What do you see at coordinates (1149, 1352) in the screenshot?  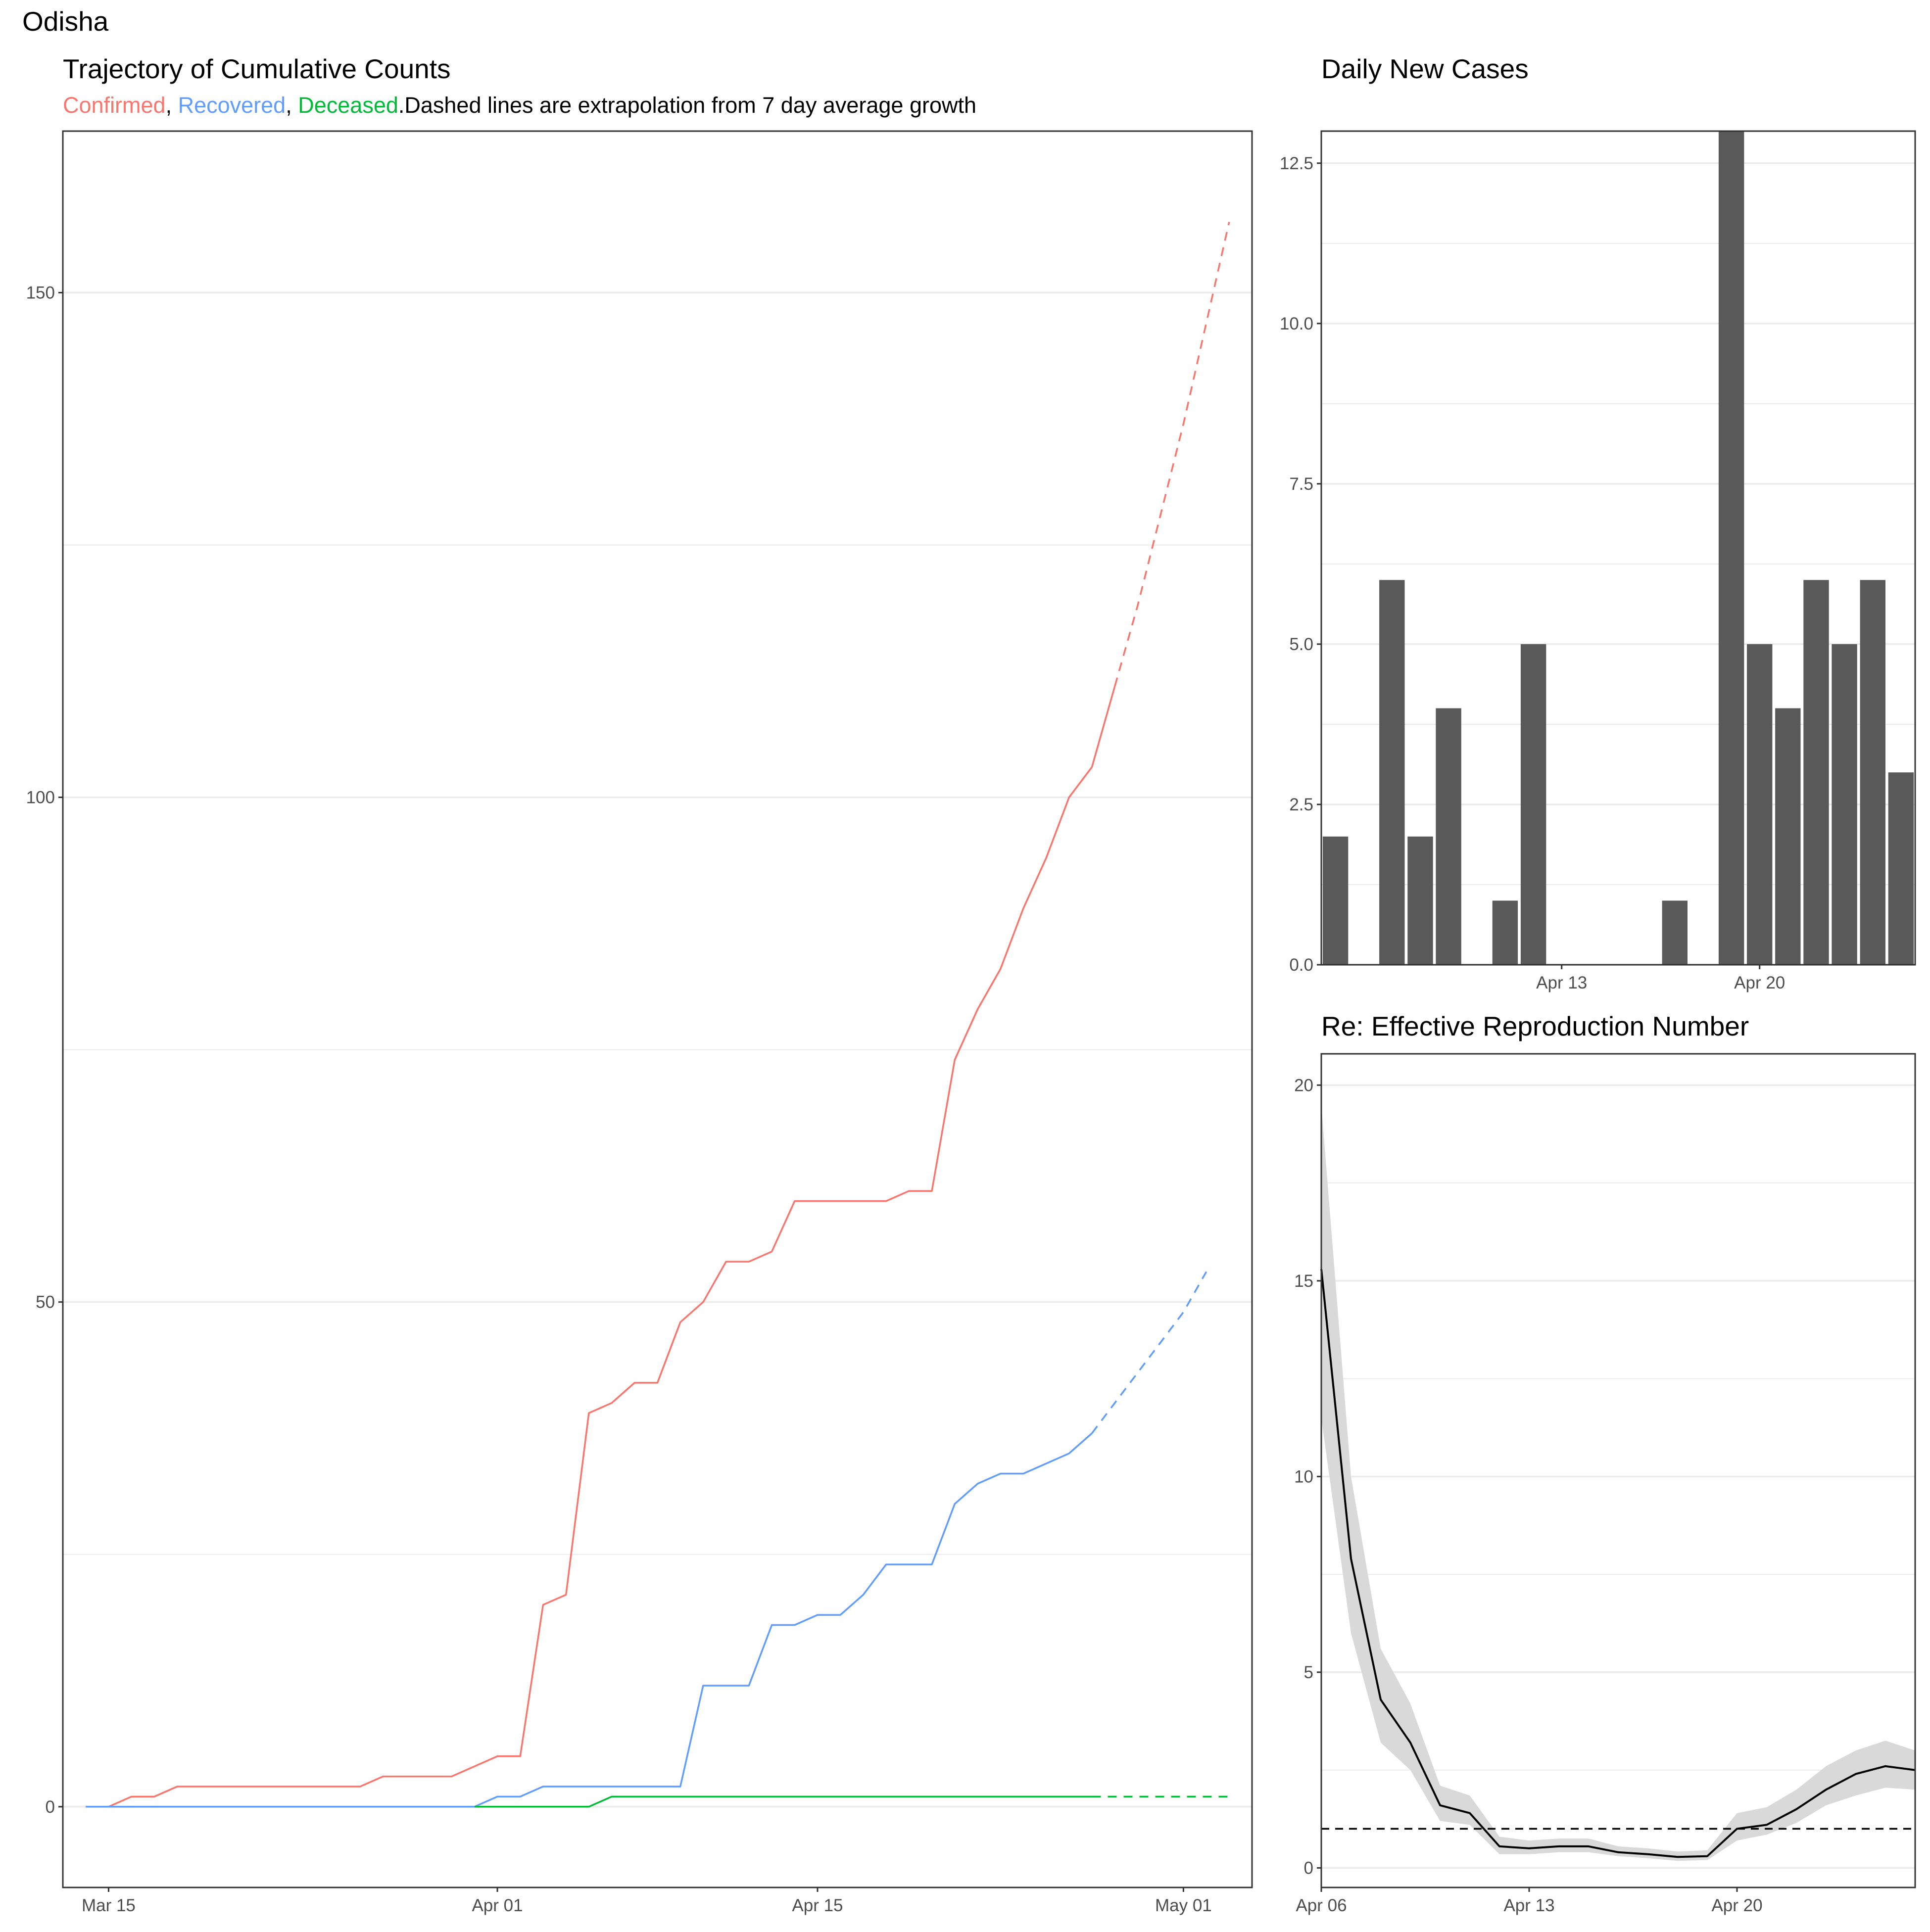 I see `series-line-recovered-extrapolated` at bounding box center [1149, 1352].